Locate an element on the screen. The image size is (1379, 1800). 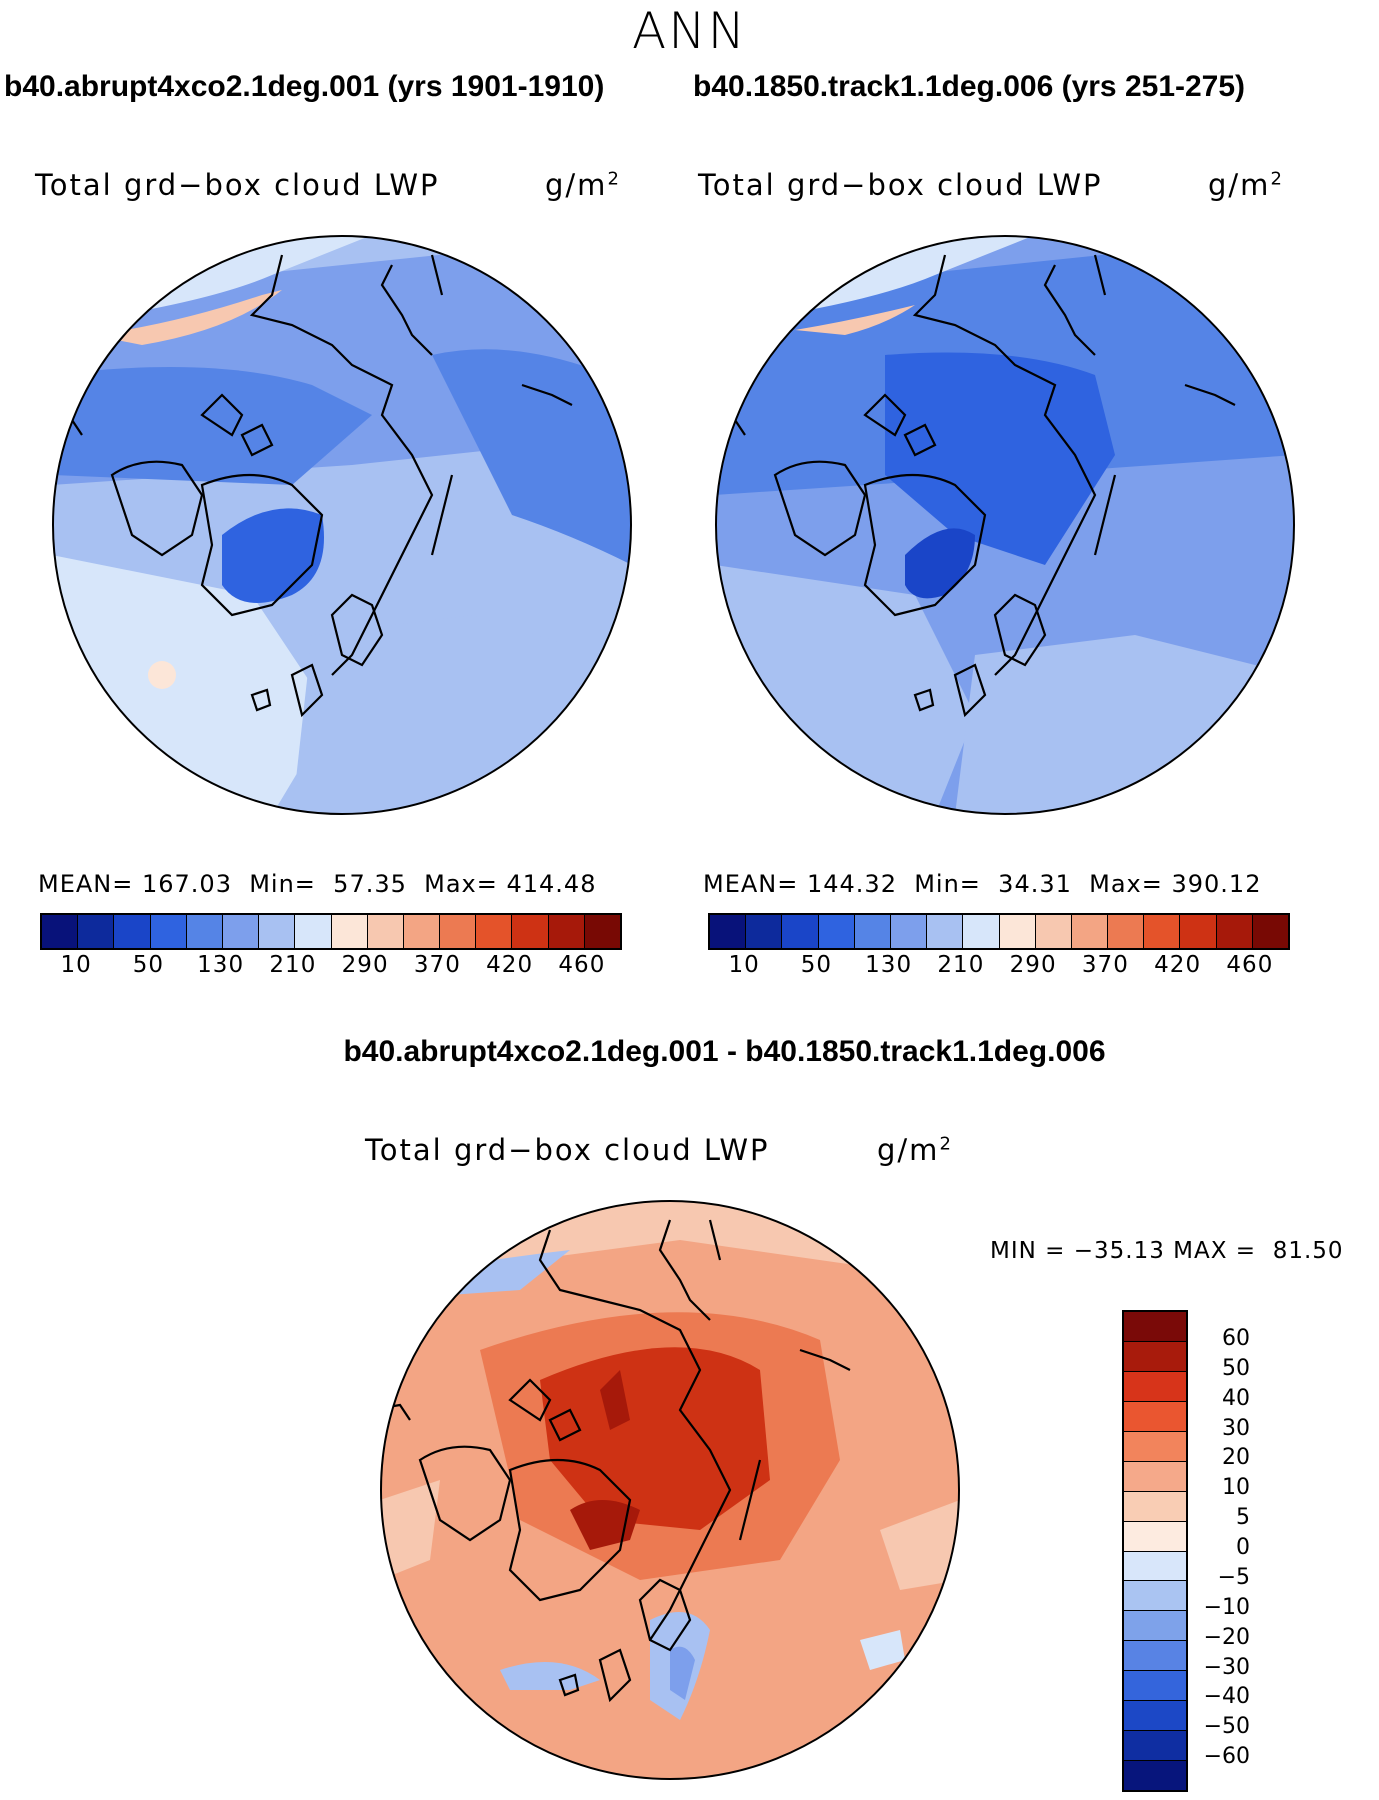
diff-colorbar-tick-label: −60 is located at coordinates (1226, 1757).